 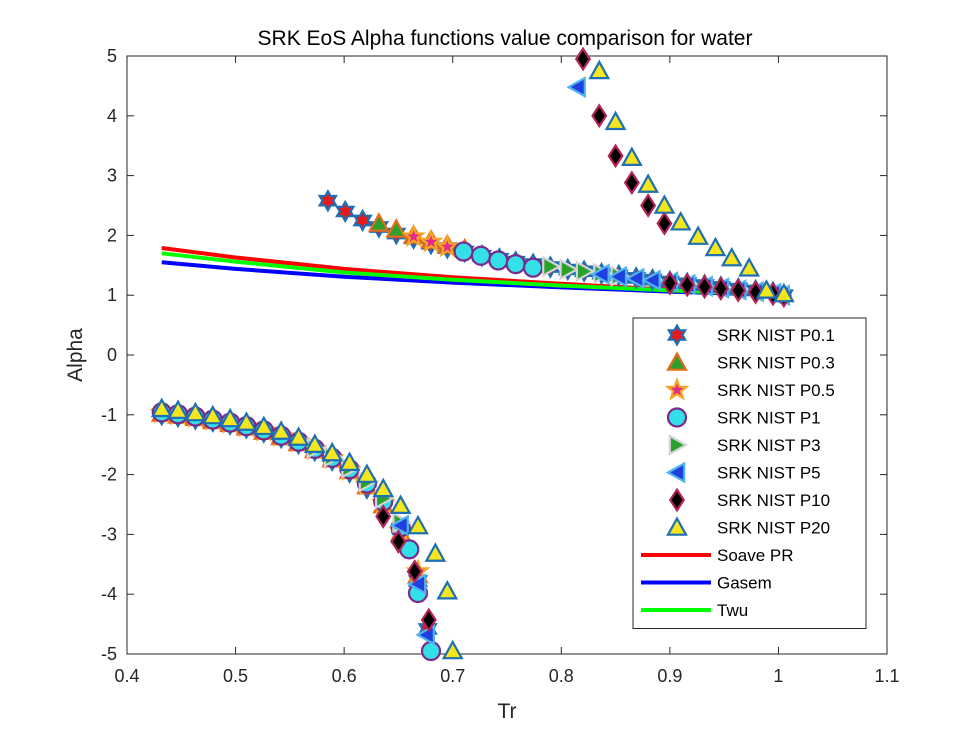 What do you see at coordinates (886, 676) in the screenshot?
I see `x-tick-label: 1.1` at bounding box center [886, 676].